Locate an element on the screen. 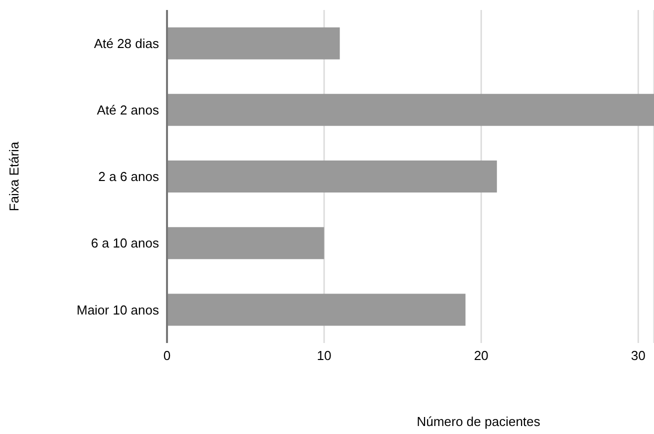 The image size is (654, 434). y-tick-label: Maior 10 anos is located at coordinates (118, 310).